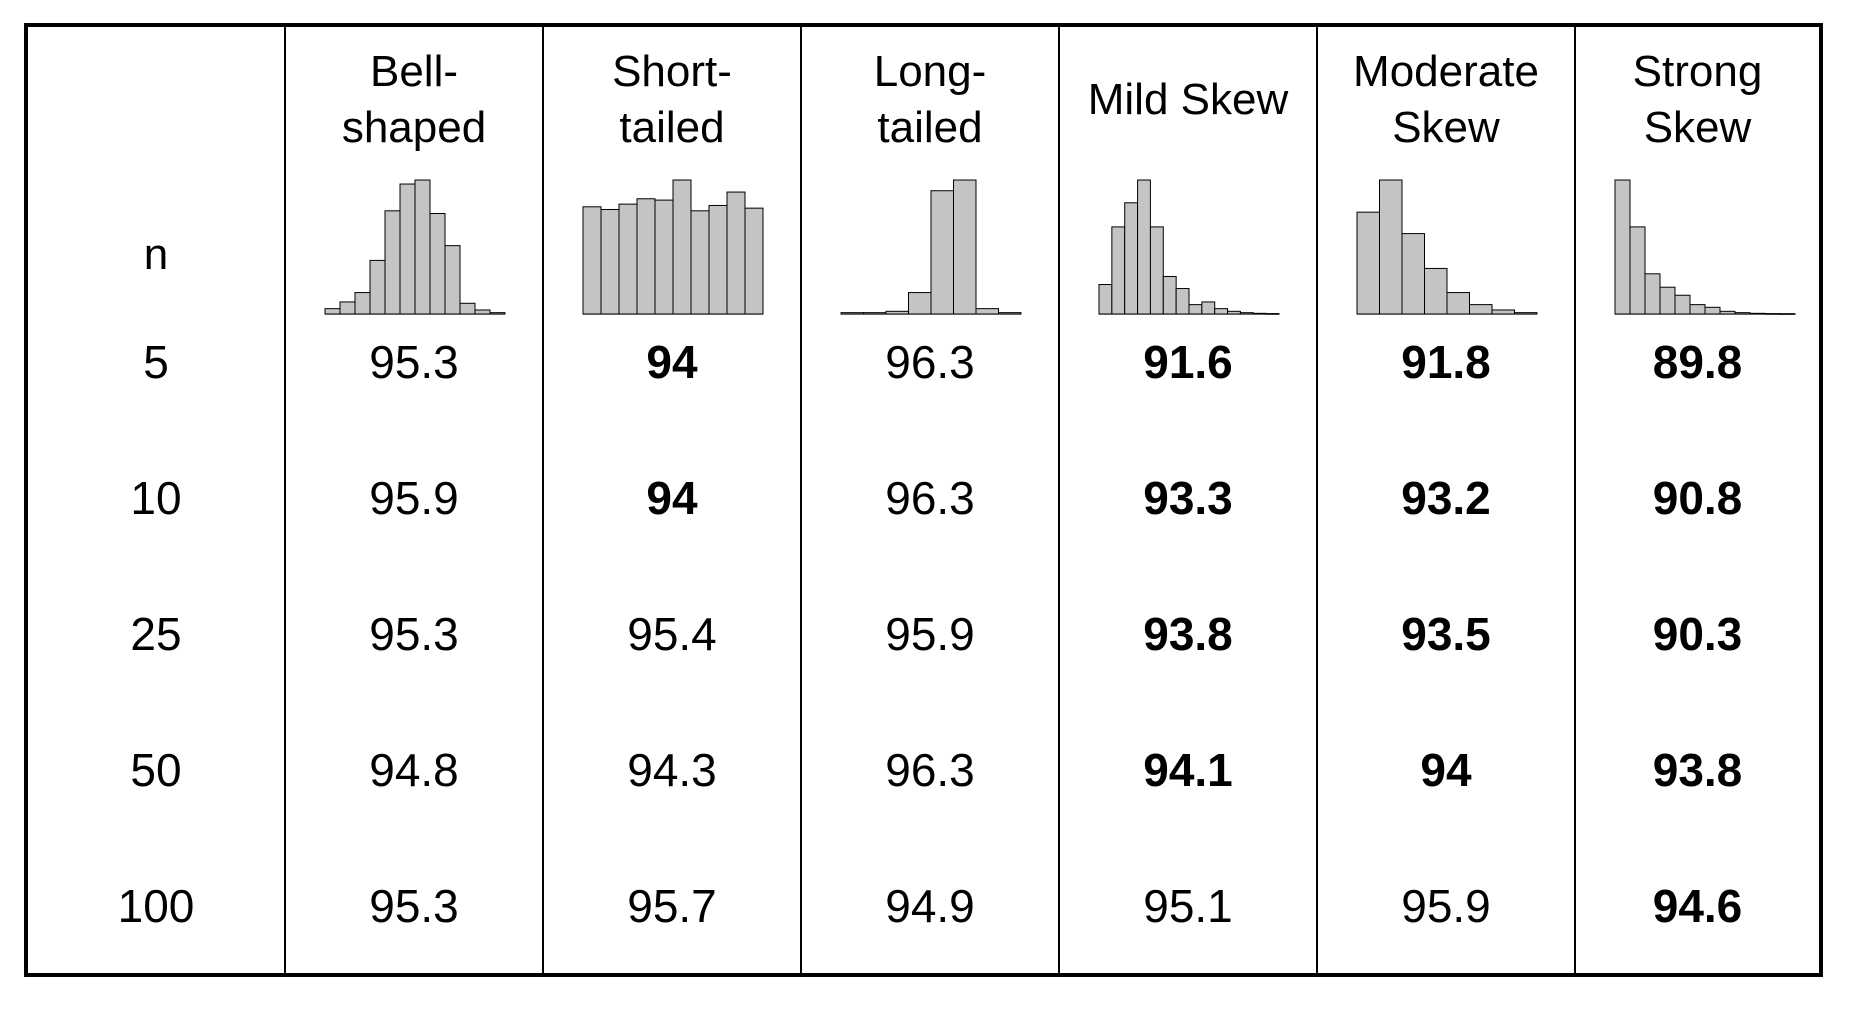 The height and width of the screenshot is (1010, 1850). What do you see at coordinates (1446, 634) in the screenshot?
I see `coverage-value: 93.5` at bounding box center [1446, 634].